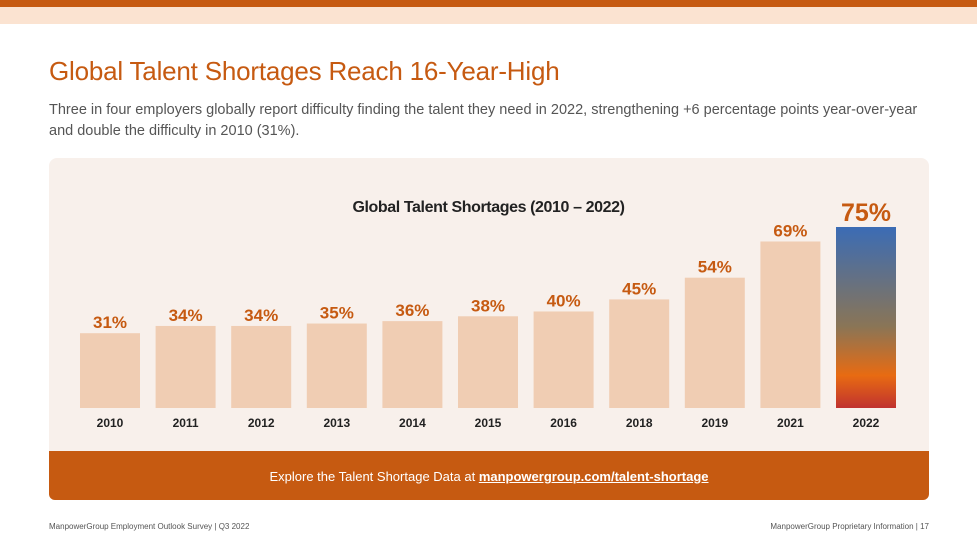  Describe the element at coordinates (715, 267) in the screenshot. I see `value-label-2019: 54%` at that location.